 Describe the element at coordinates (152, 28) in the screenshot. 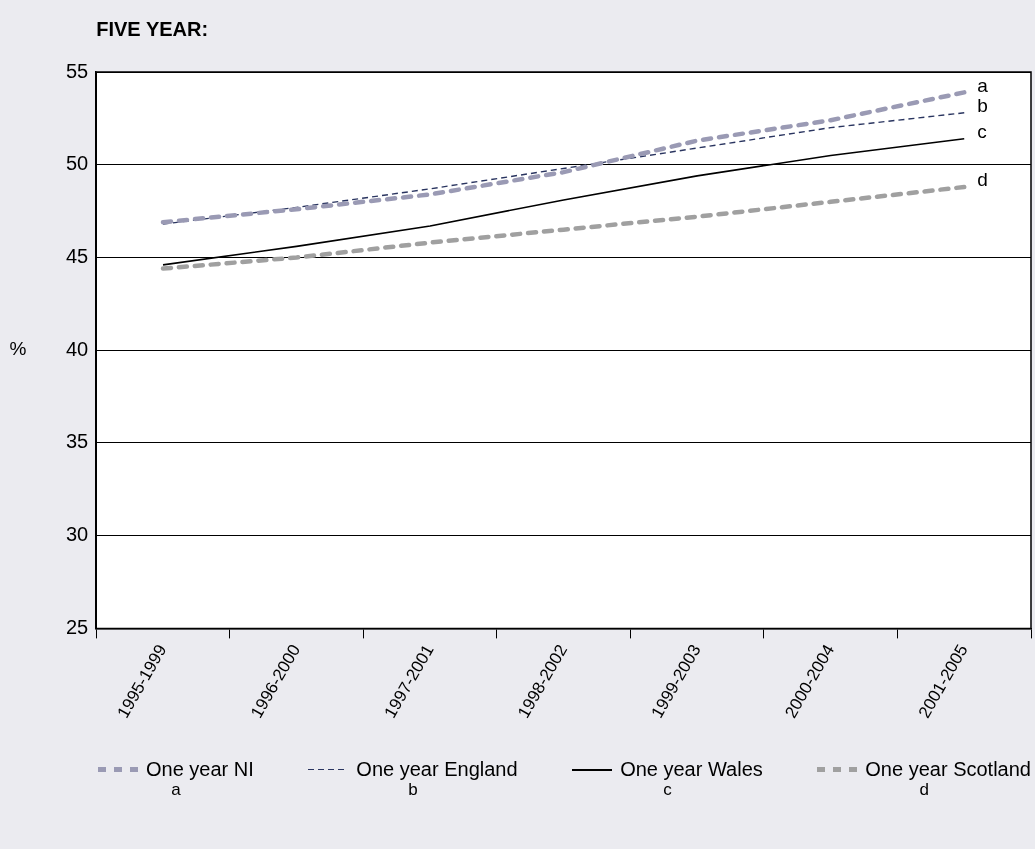

I see `chart-title: FIVE YEAR:` at that location.